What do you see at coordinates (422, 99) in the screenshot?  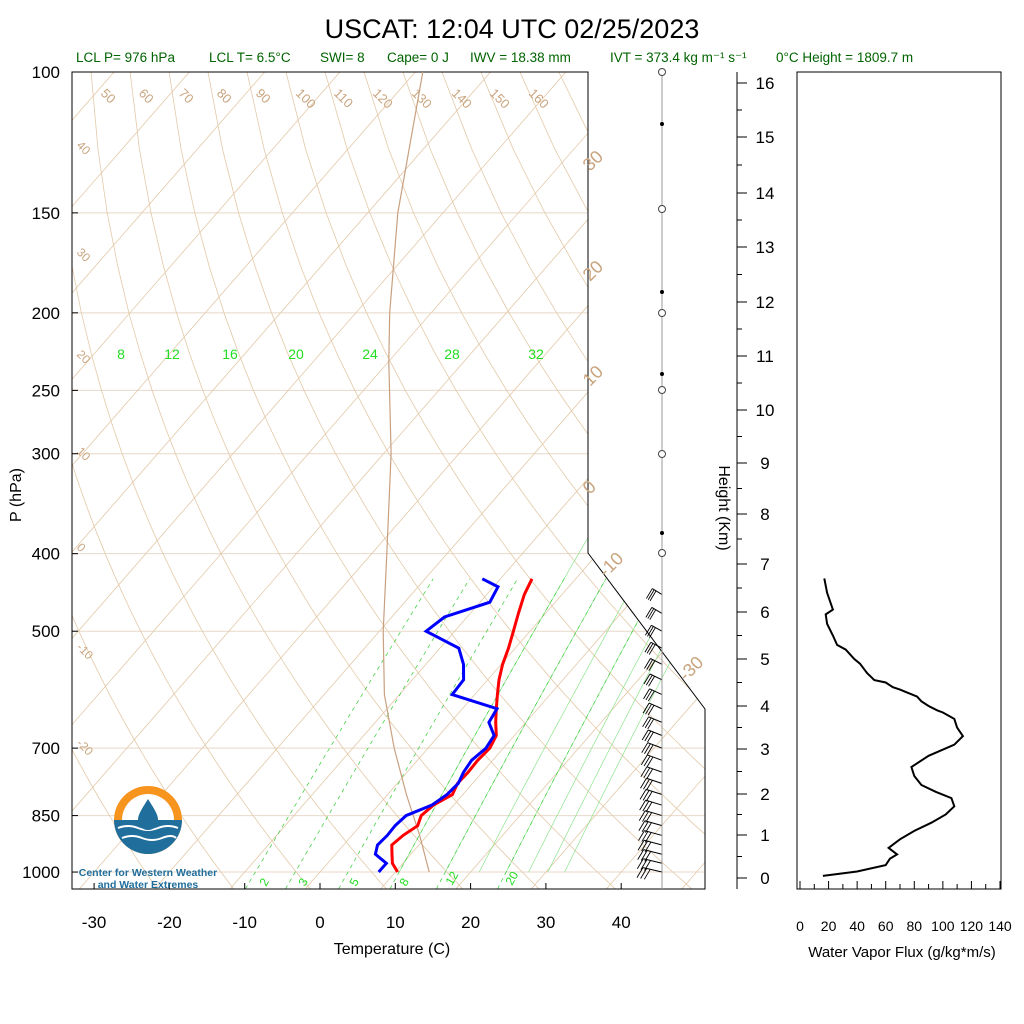 I see `dry-adiabat-label: 130` at bounding box center [422, 99].